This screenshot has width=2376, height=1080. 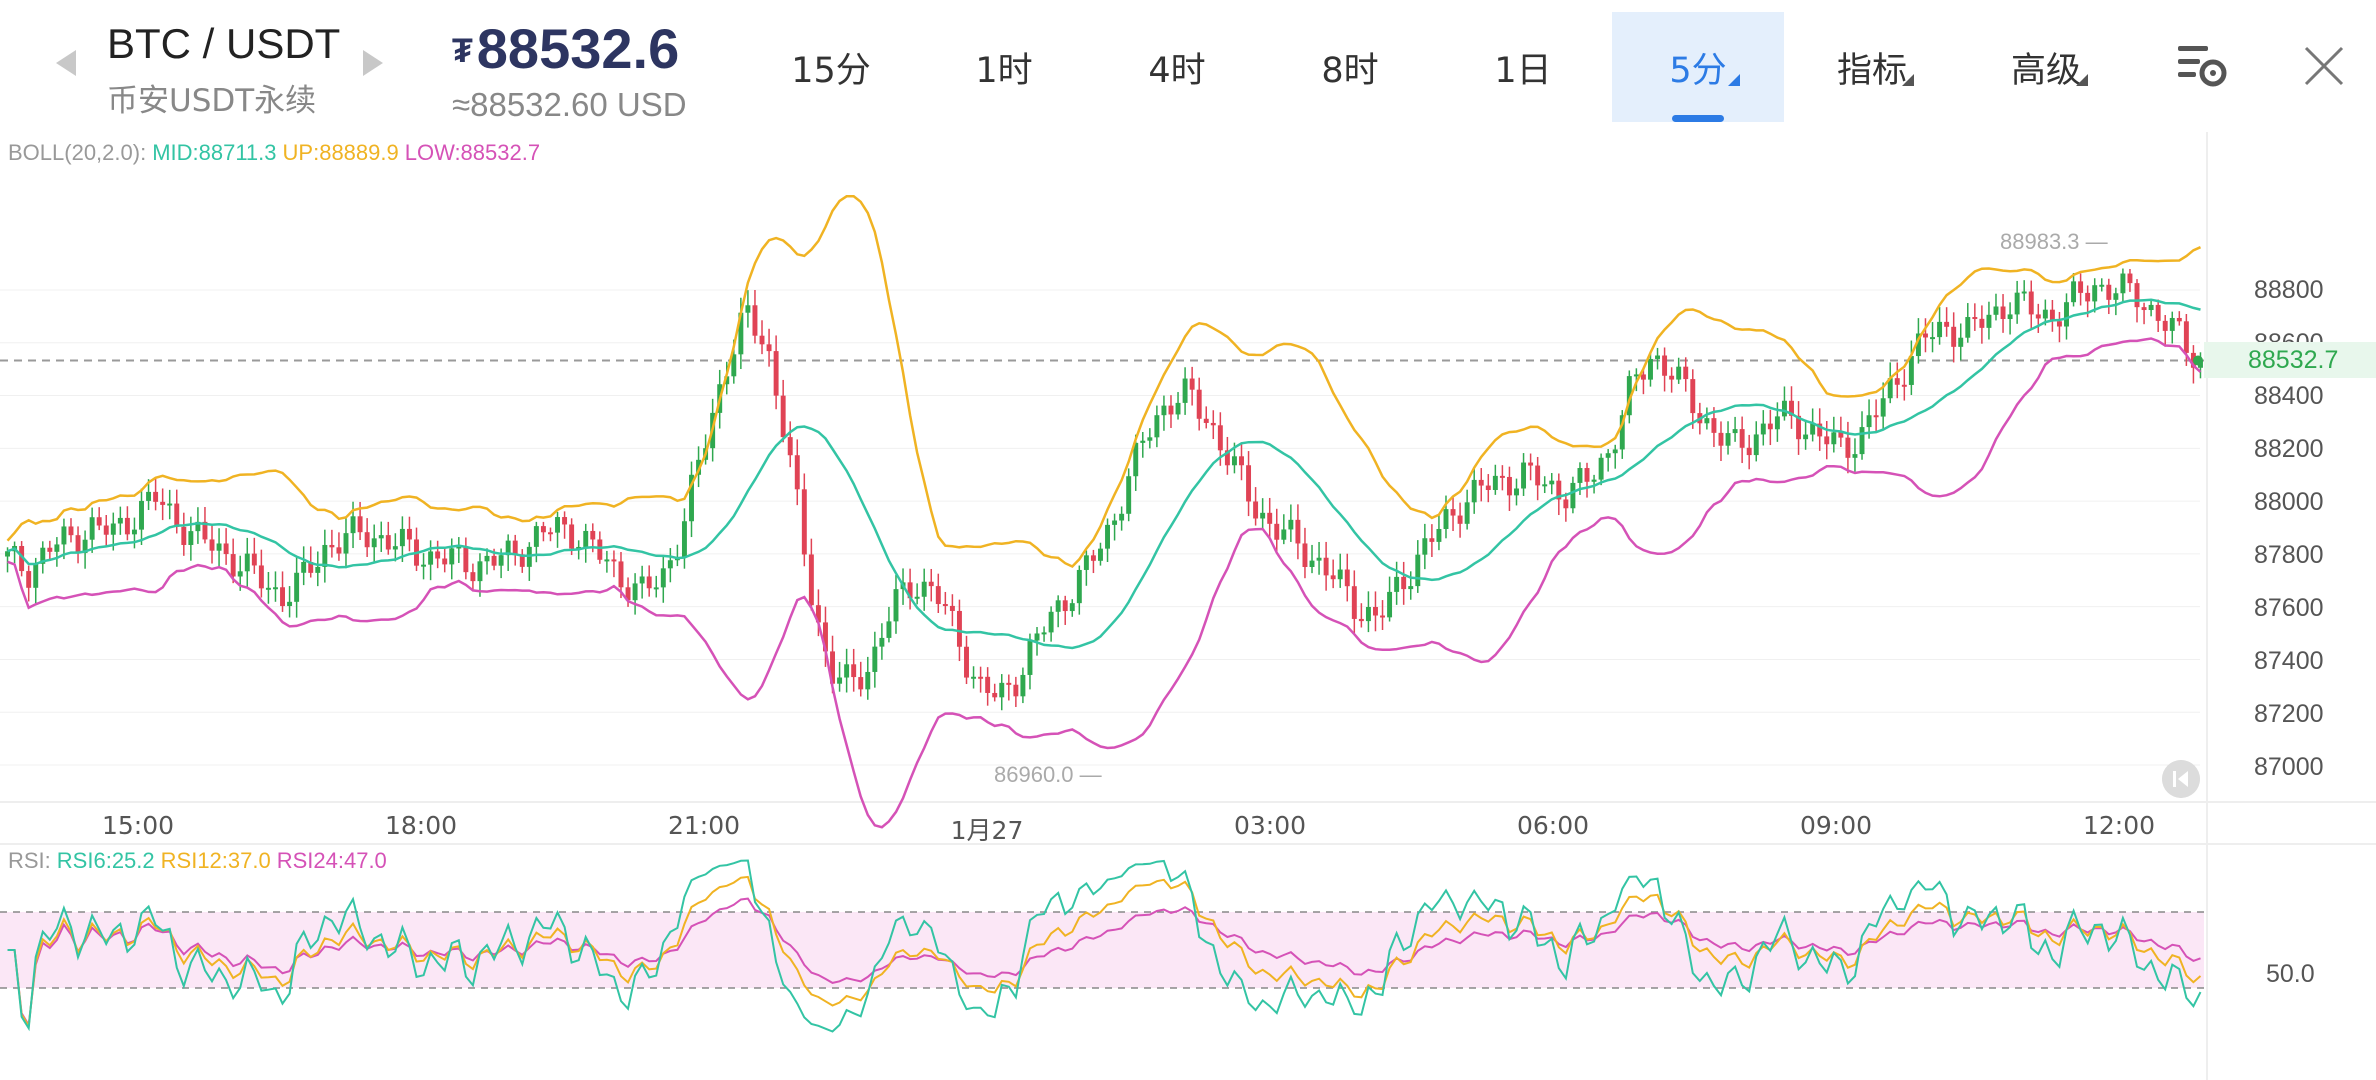 I want to click on close-icon, so click(x=2324, y=66).